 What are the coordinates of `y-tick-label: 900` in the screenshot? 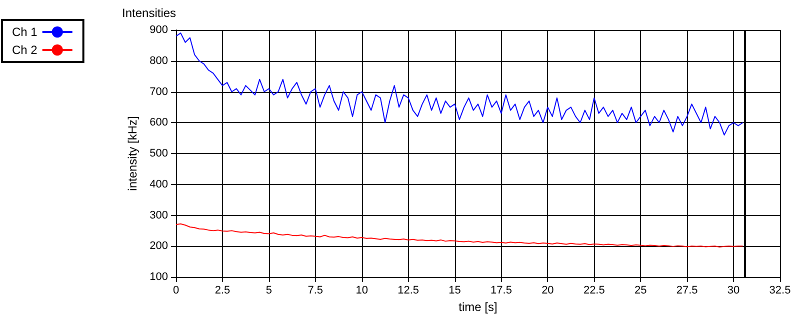 It's located at (159, 30).